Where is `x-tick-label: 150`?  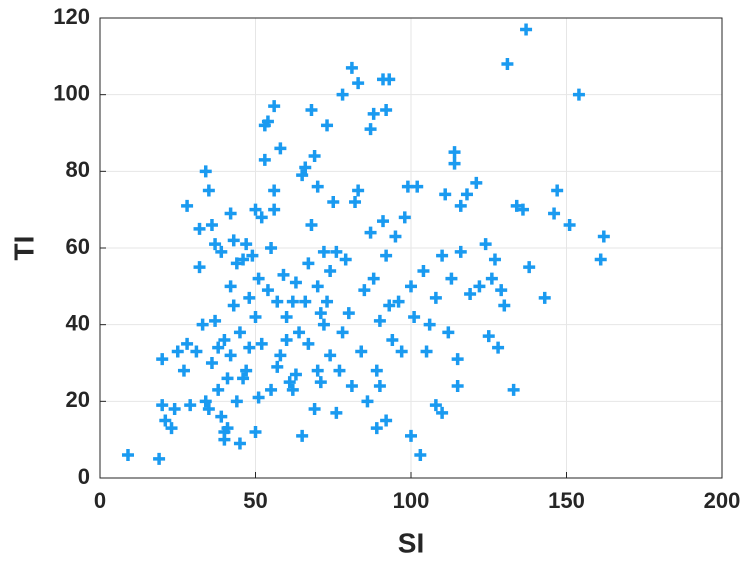
x-tick-label: 150 is located at coordinates (566, 500).